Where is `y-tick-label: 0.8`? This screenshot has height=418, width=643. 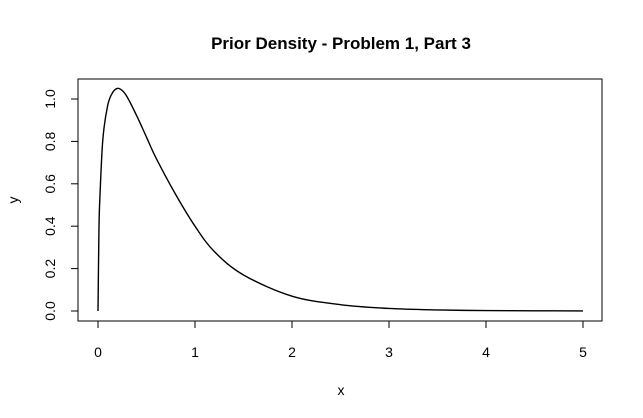 y-tick-label: 0.8 is located at coordinates (50, 141).